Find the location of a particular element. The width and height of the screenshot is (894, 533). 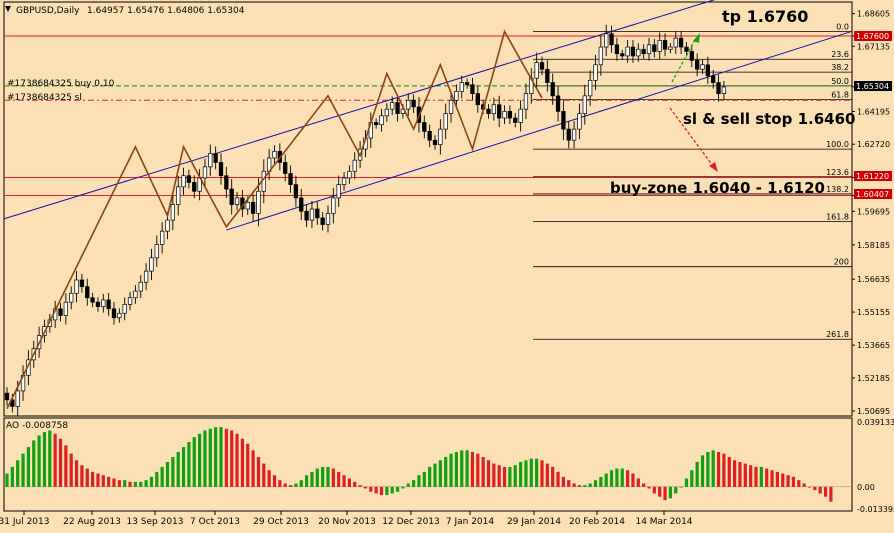

time-tick-label: 29 Oct 2013 is located at coordinates (281, 522).